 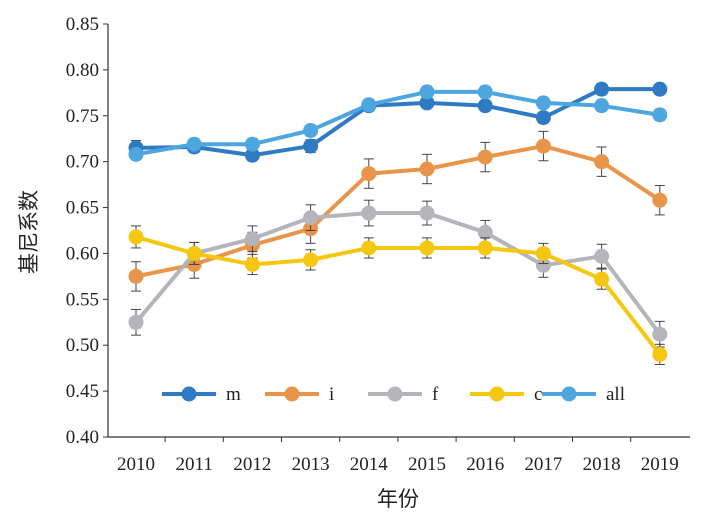 What do you see at coordinates (82, 253) in the screenshot?
I see `y-tick-label: 0.60` at bounding box center [82, 253].